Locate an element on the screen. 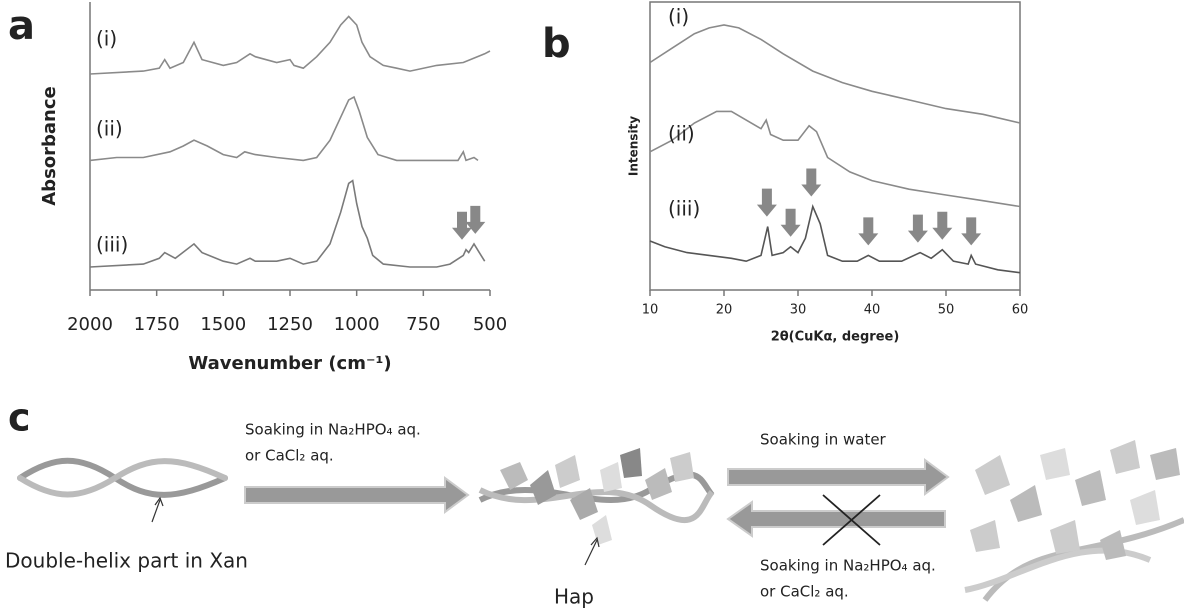 This screenshot has height=612, width=1184. step-text: Soaking in water is located at coordinates (823, 440).